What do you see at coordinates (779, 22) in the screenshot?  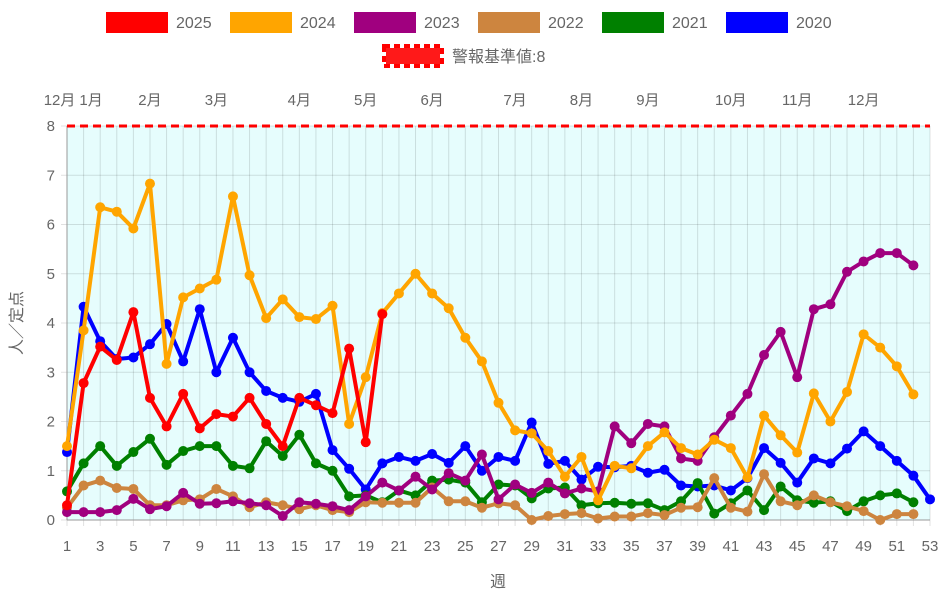 I see `legend-item-2020: 2020` at bounding box center [779, 22].